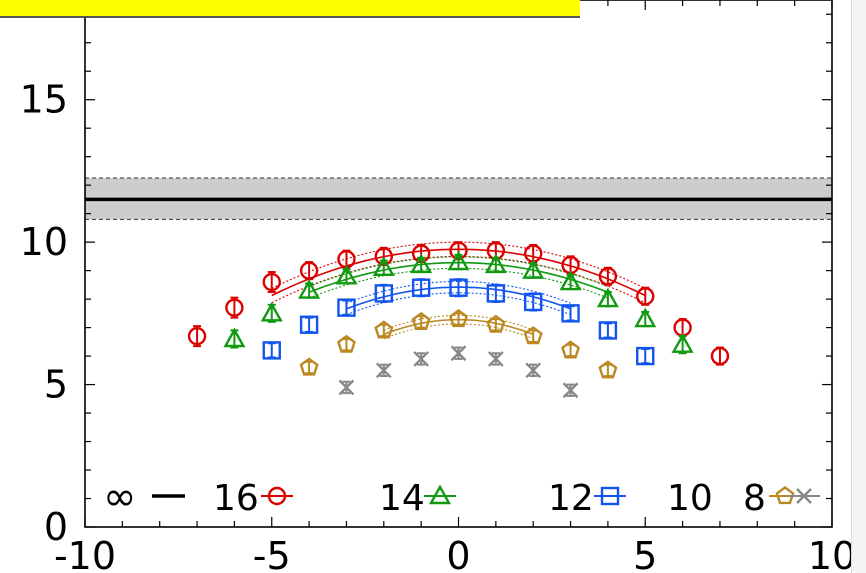 This screenshot has width=866, height=573. Describe the element at coordinates (858, 286) in the screenshot. I see `right-scrollbar` at that location.